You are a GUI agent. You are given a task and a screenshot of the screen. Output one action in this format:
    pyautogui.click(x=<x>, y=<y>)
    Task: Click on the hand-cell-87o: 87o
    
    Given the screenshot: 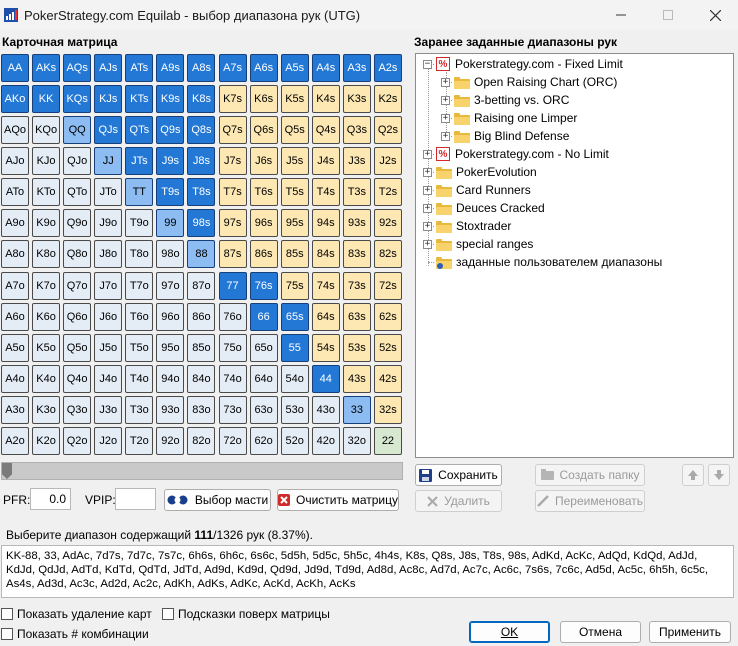 What is the action you would take?
    pyautogui.click(x=201, y=285)
    